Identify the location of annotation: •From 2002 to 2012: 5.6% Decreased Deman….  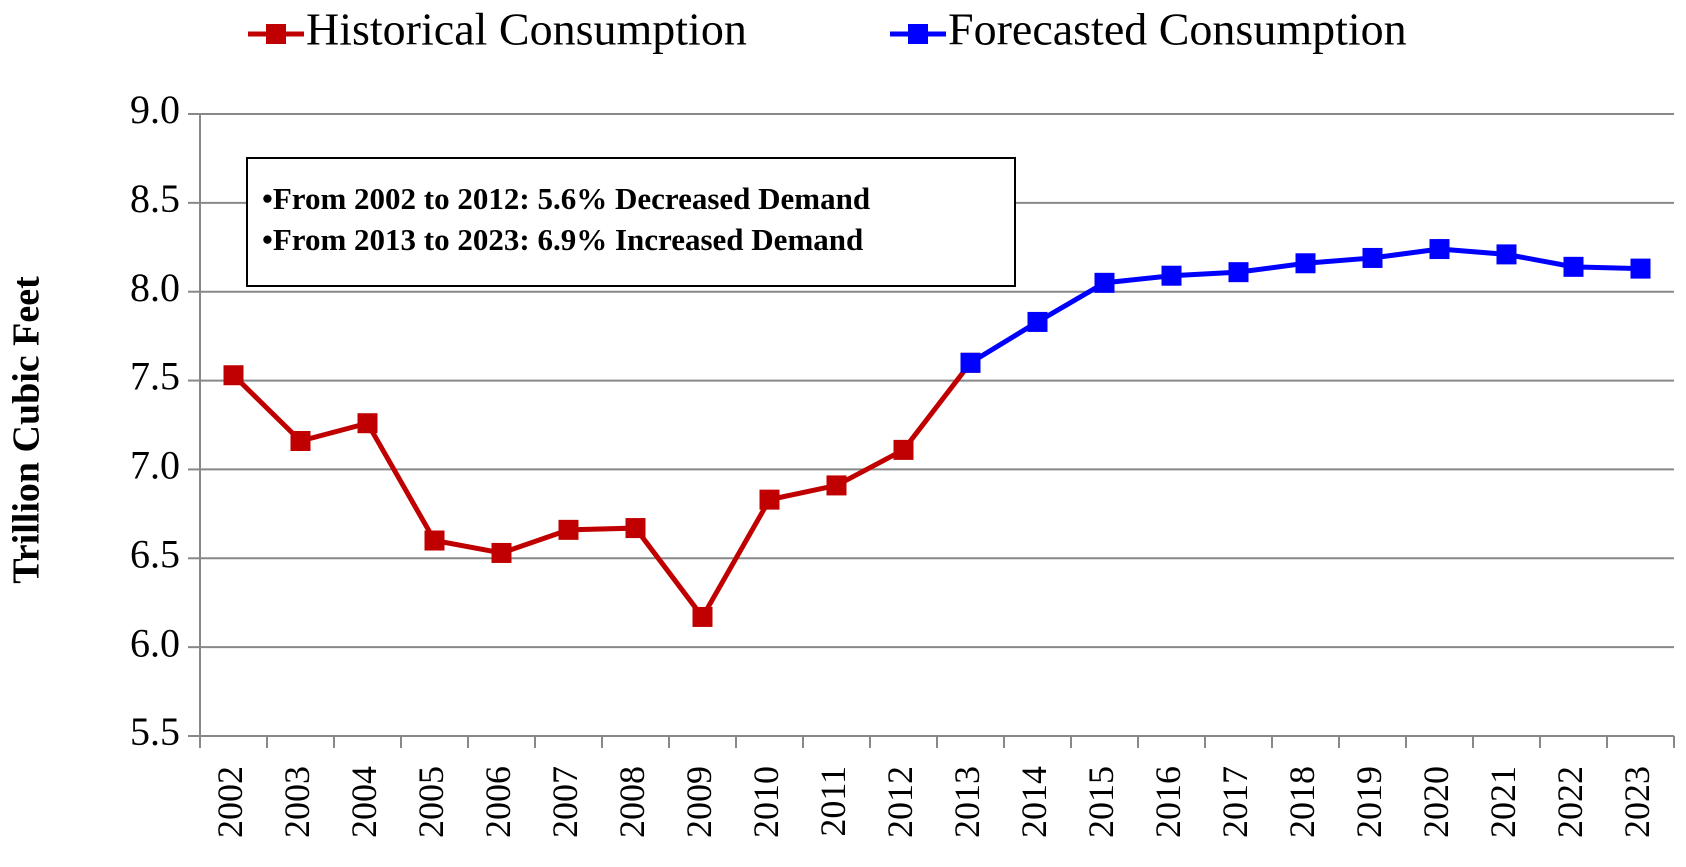
(566, 198).